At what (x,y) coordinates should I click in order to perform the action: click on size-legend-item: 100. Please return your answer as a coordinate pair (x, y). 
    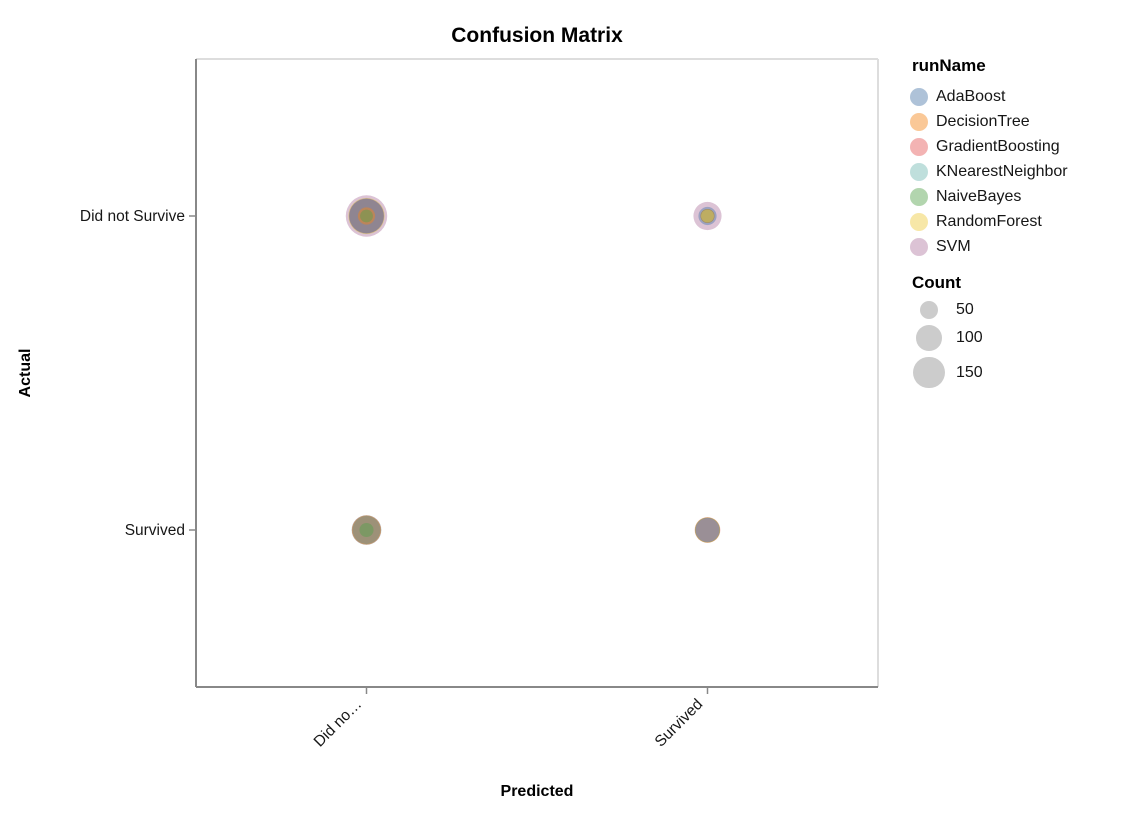
    Looking at the image, I should click on (1020, 338).